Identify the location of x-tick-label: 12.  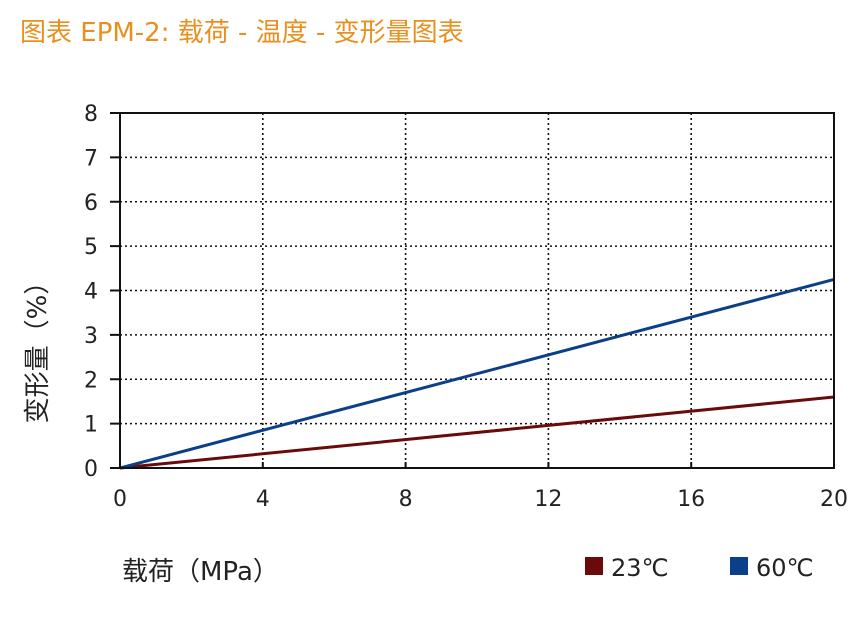
(548, 499).